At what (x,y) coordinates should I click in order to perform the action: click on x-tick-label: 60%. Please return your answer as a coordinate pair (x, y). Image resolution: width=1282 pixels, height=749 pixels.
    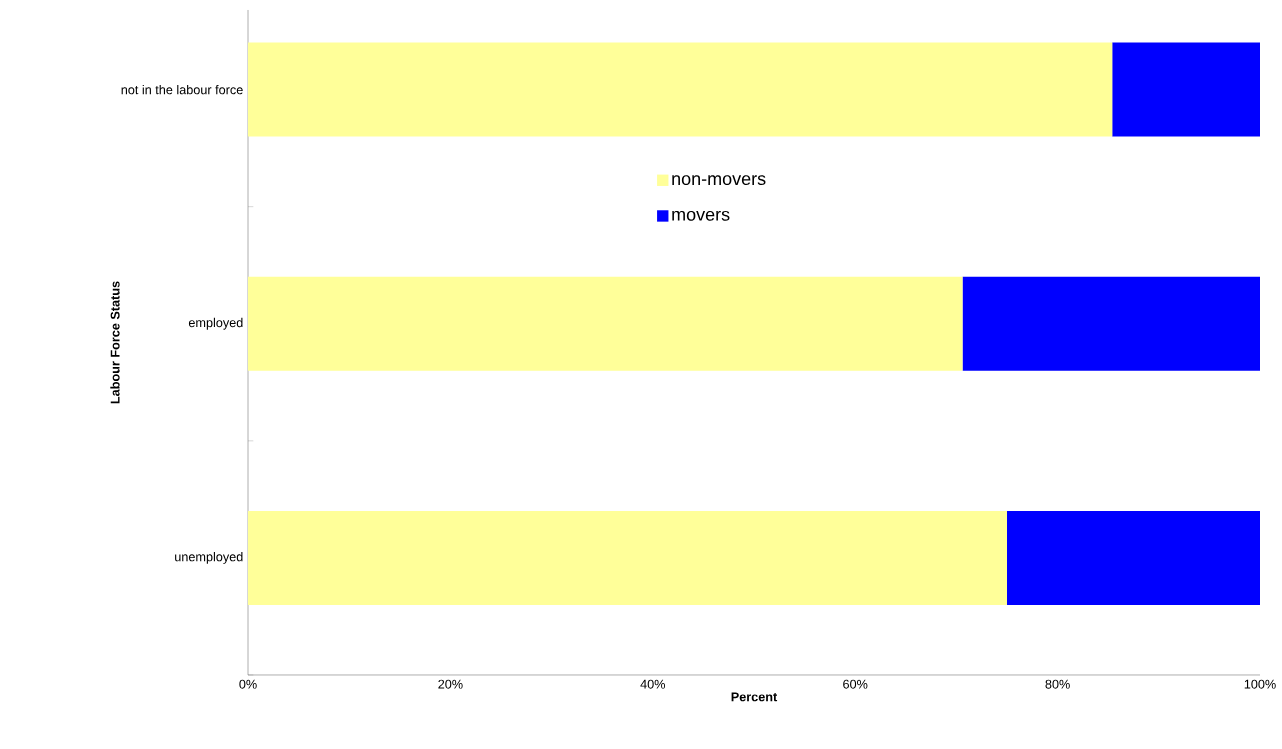
    Looking at the image, I should click on (855, 684).